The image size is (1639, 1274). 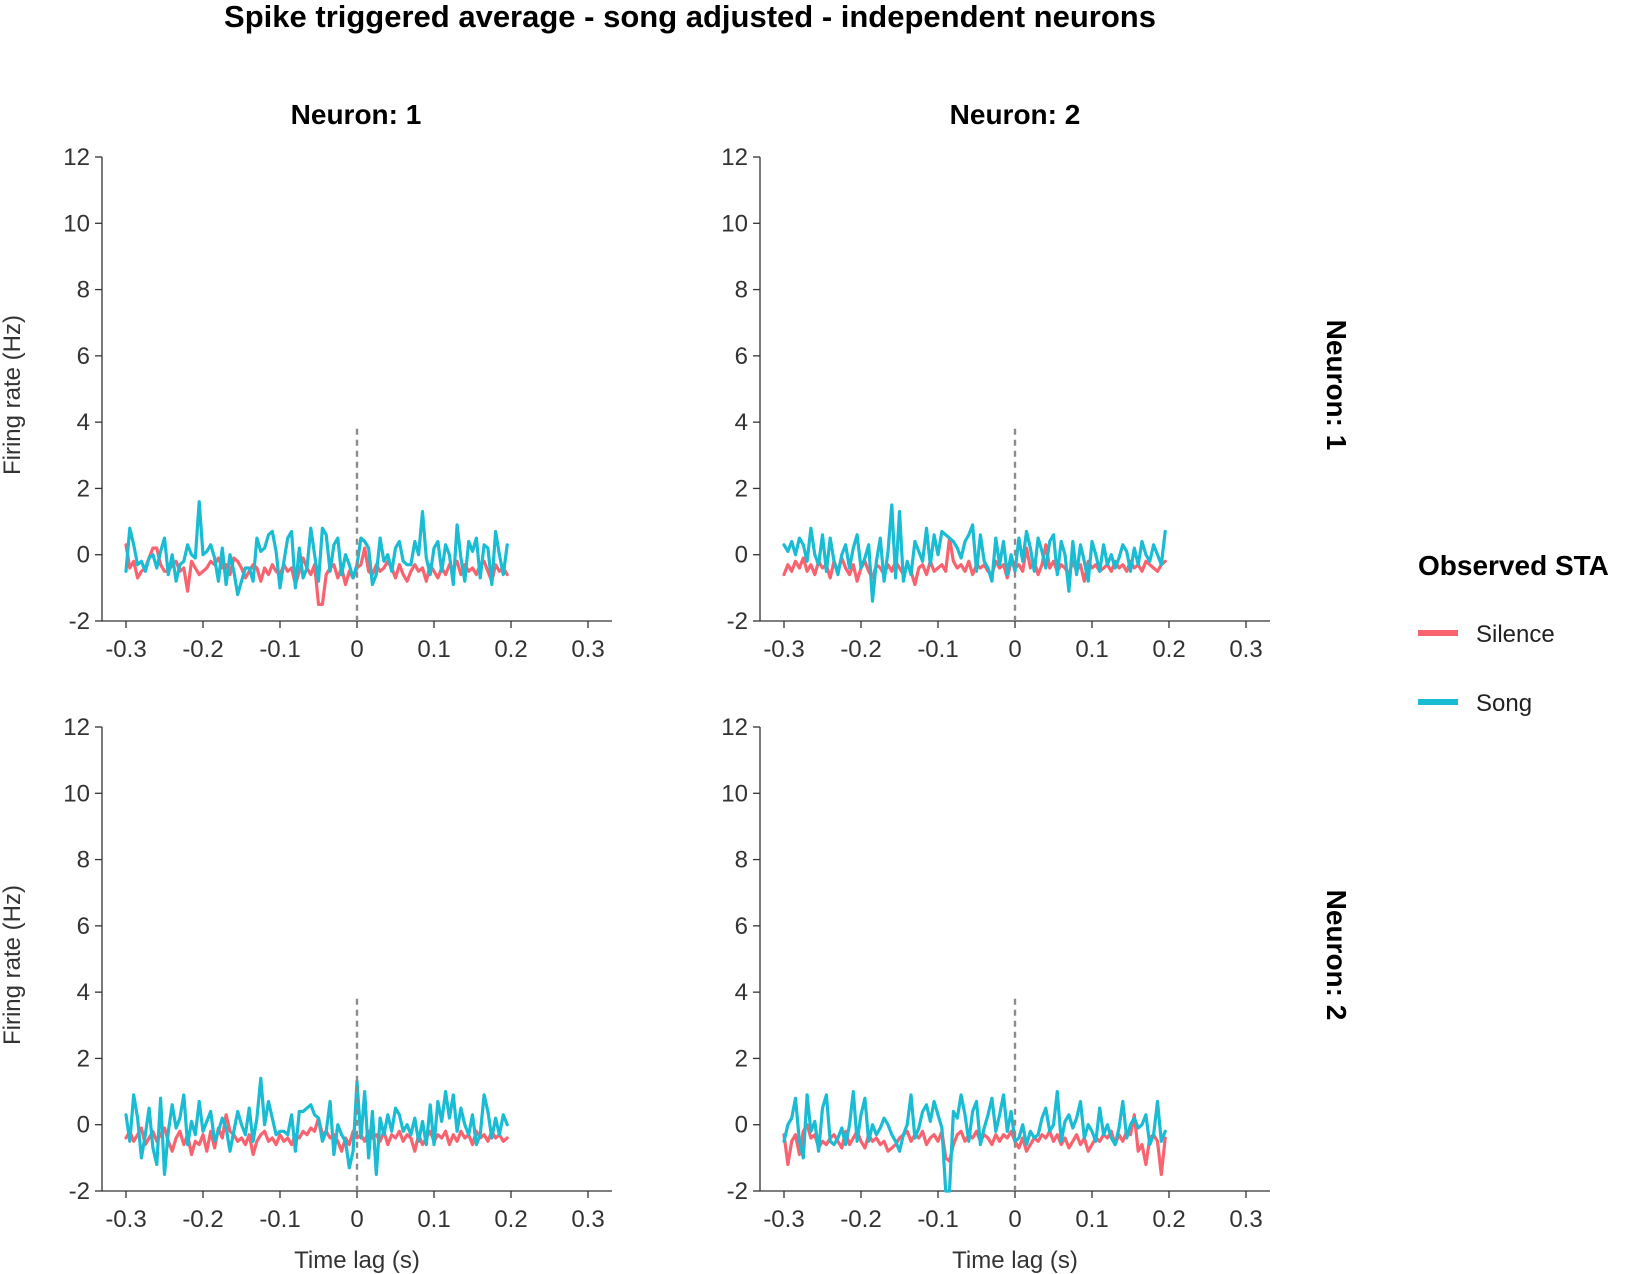 I want to click on legend: Observed STA Silence Song, so click(x=1513, y=633).